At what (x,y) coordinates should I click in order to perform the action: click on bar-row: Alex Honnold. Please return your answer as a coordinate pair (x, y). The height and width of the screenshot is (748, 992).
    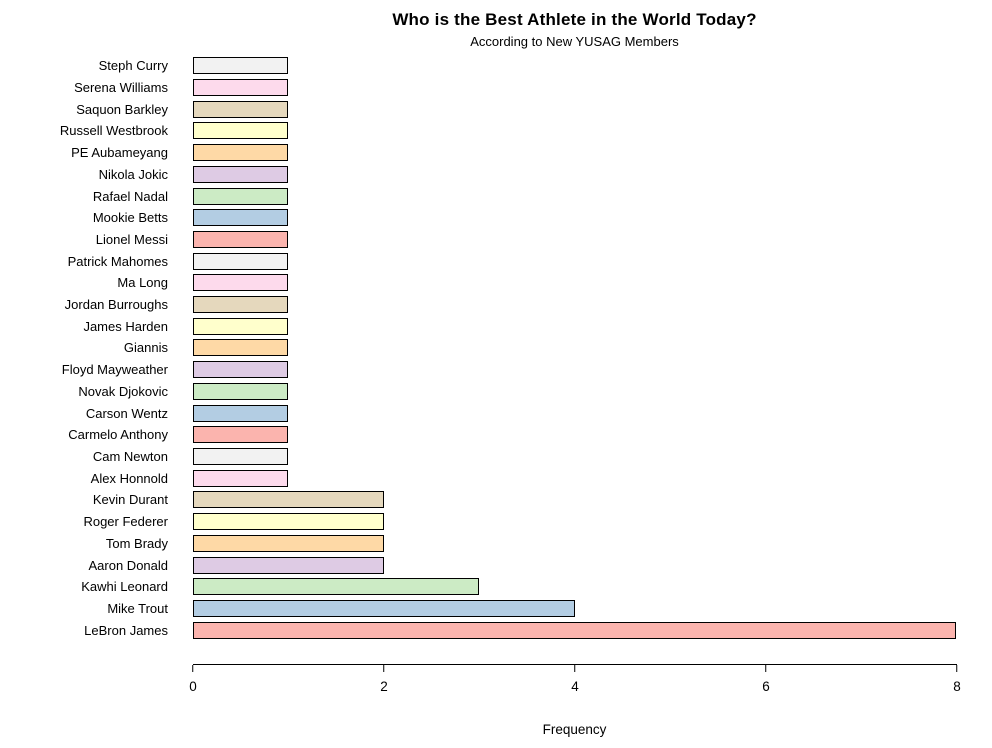
    Looking at the image, I should click on (478, 478).